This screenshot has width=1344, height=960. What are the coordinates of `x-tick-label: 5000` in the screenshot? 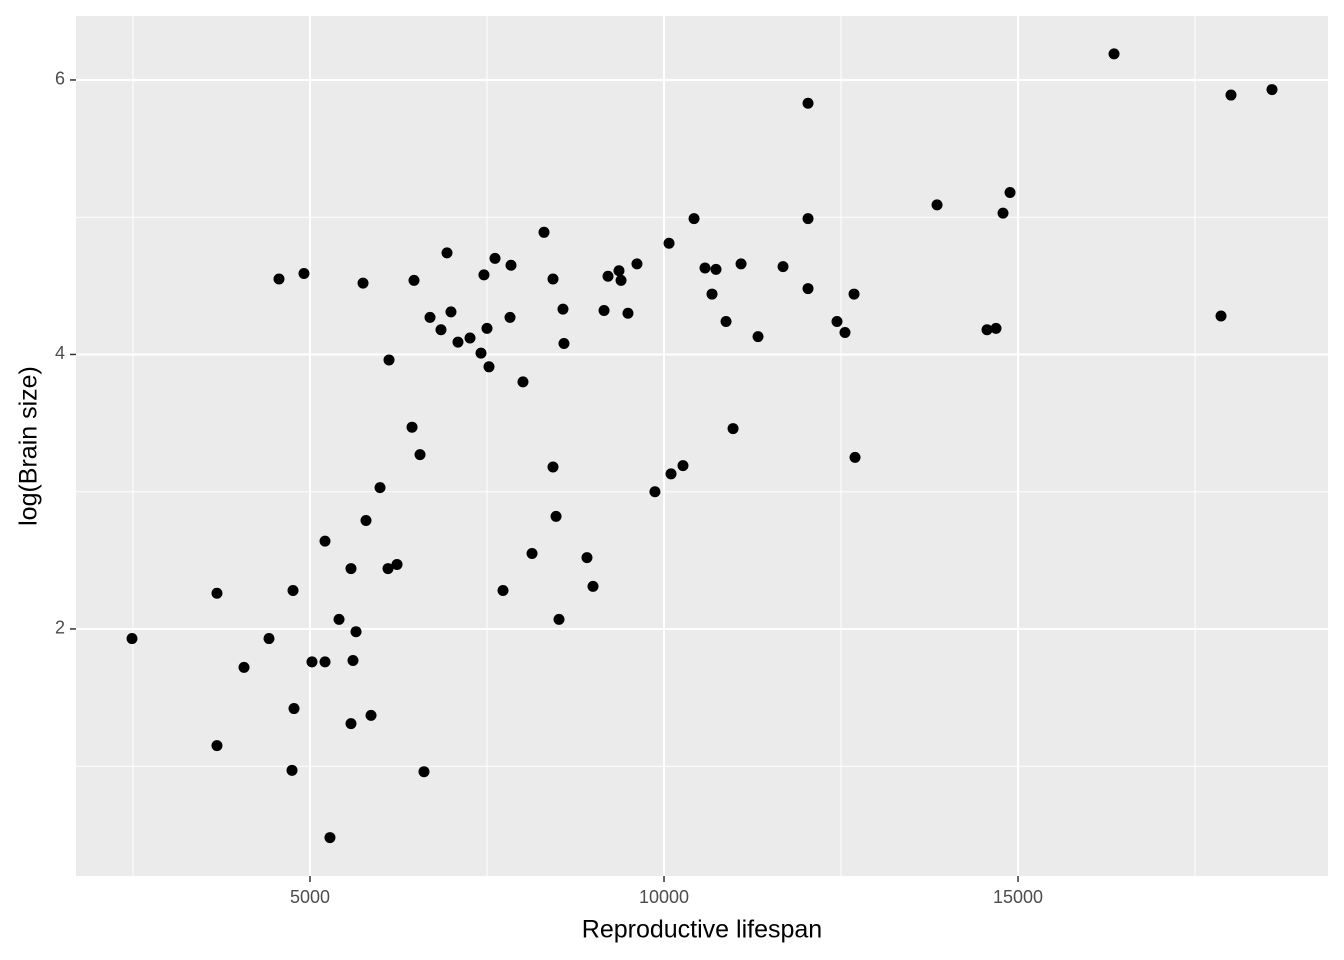 It's located at (310, 897).